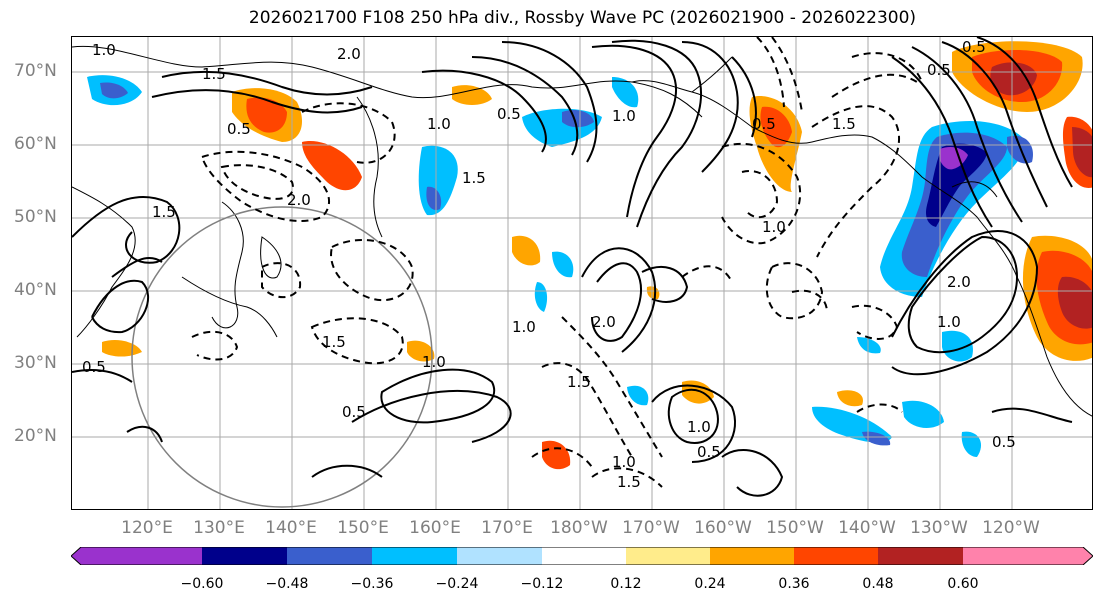  I want to click on lat-label-70n: 70°N, so click(35, 71).